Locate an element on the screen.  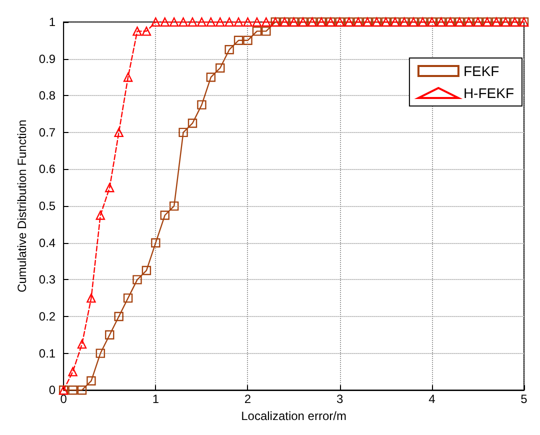
x-tick-label: 4 is located at coordinates (432, 399).